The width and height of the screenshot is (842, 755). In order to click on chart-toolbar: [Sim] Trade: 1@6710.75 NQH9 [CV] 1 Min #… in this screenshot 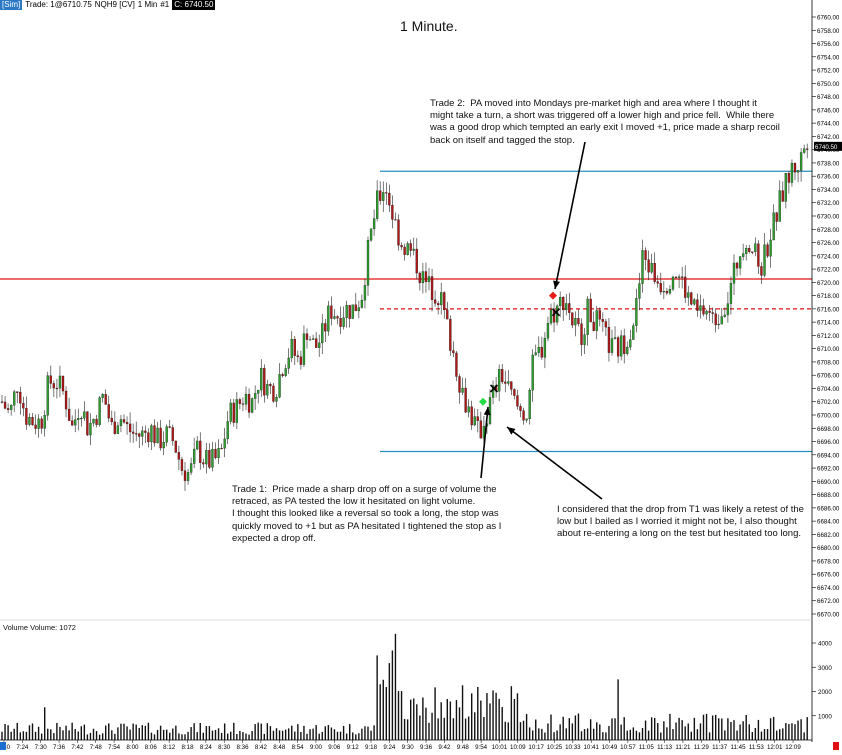, I will do `click(108, 5)`.